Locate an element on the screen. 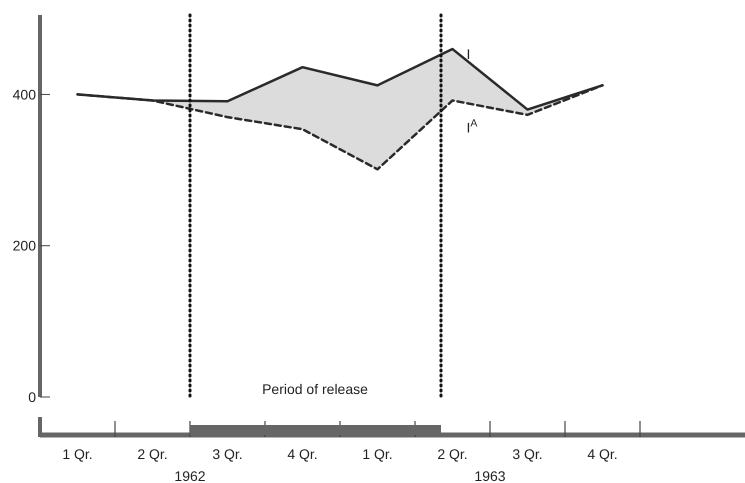 Image resolution: width=745 pixels, height=483 pixels. series-label: I is located at coordinates (468, 54).